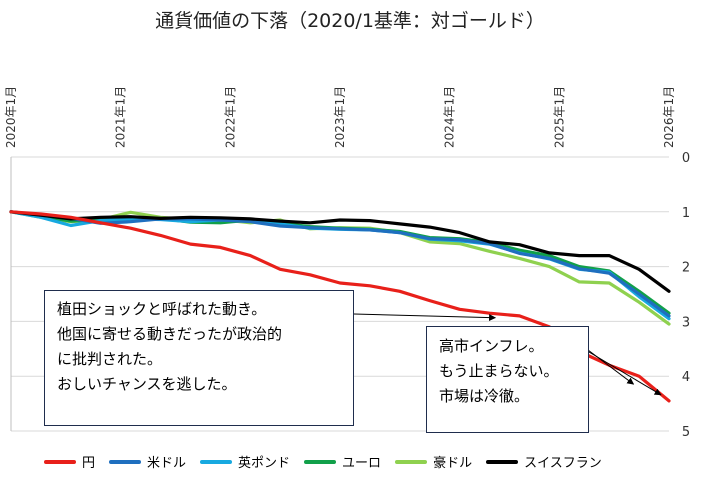 This screenshot has height=482, width=701. I want to click on x-tick-label: 2023年1月, so click(340, 117).